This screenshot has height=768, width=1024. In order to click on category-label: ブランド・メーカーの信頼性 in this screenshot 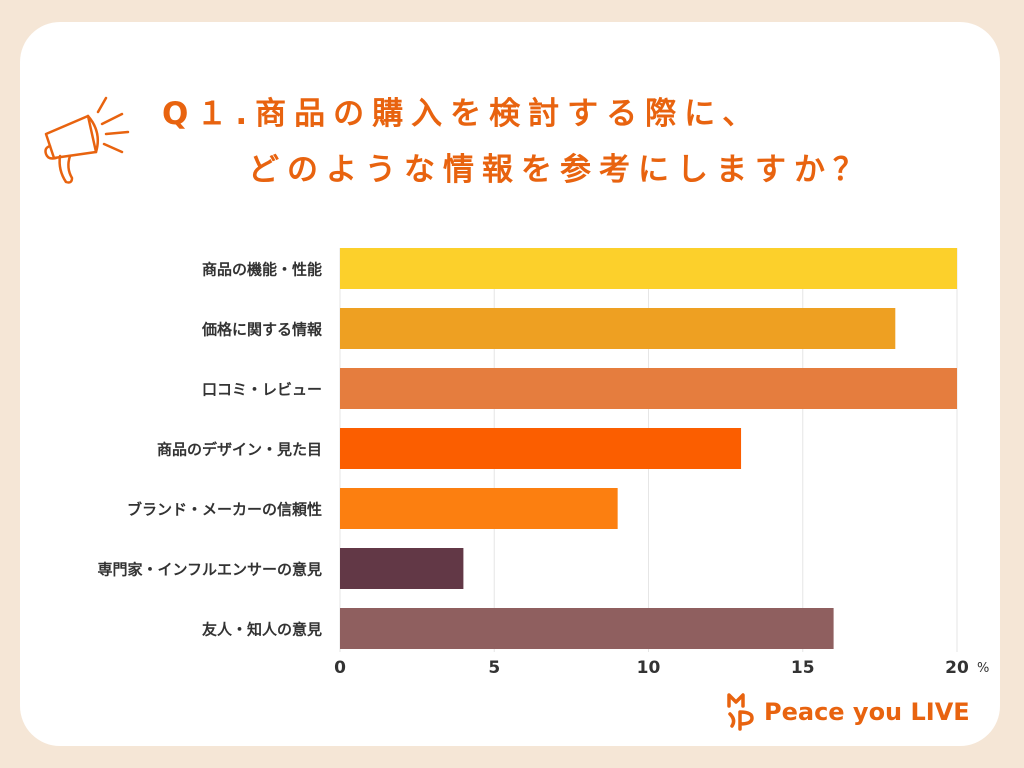, I will do `click(224, 510)`.